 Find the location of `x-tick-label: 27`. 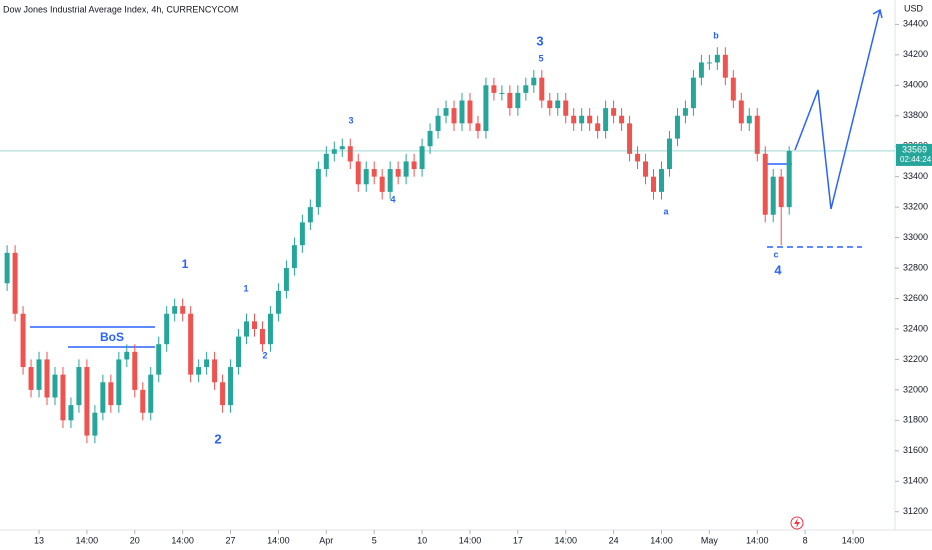

x-tick-label: 27 is located at coordinates (231, 540).